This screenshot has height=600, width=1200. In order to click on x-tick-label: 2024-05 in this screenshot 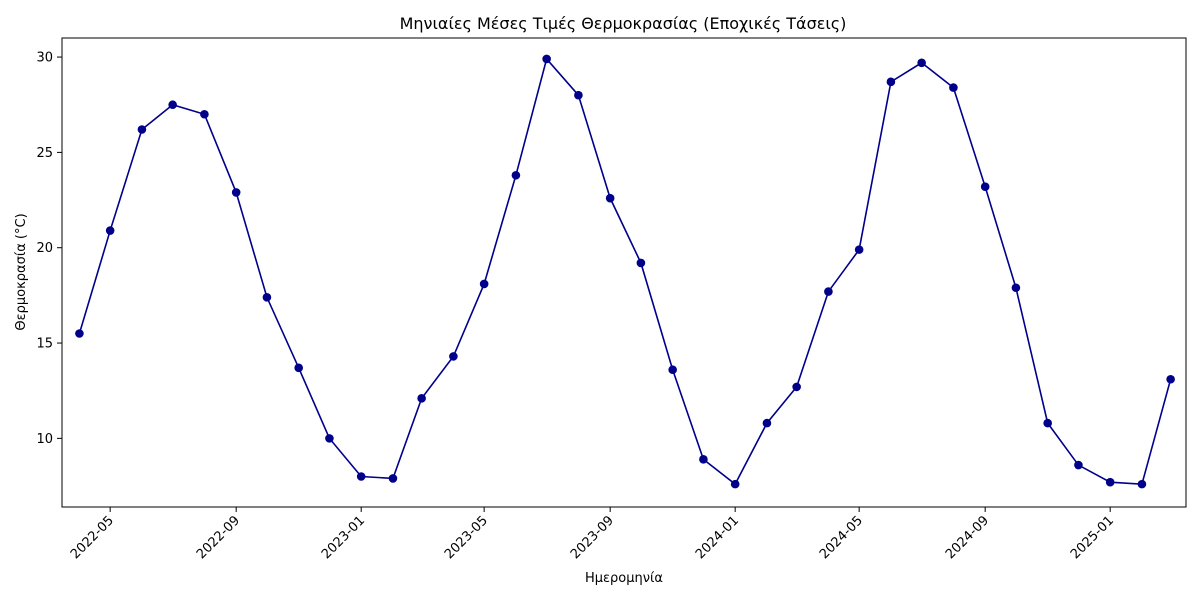, I will do `click(841, 537)`.